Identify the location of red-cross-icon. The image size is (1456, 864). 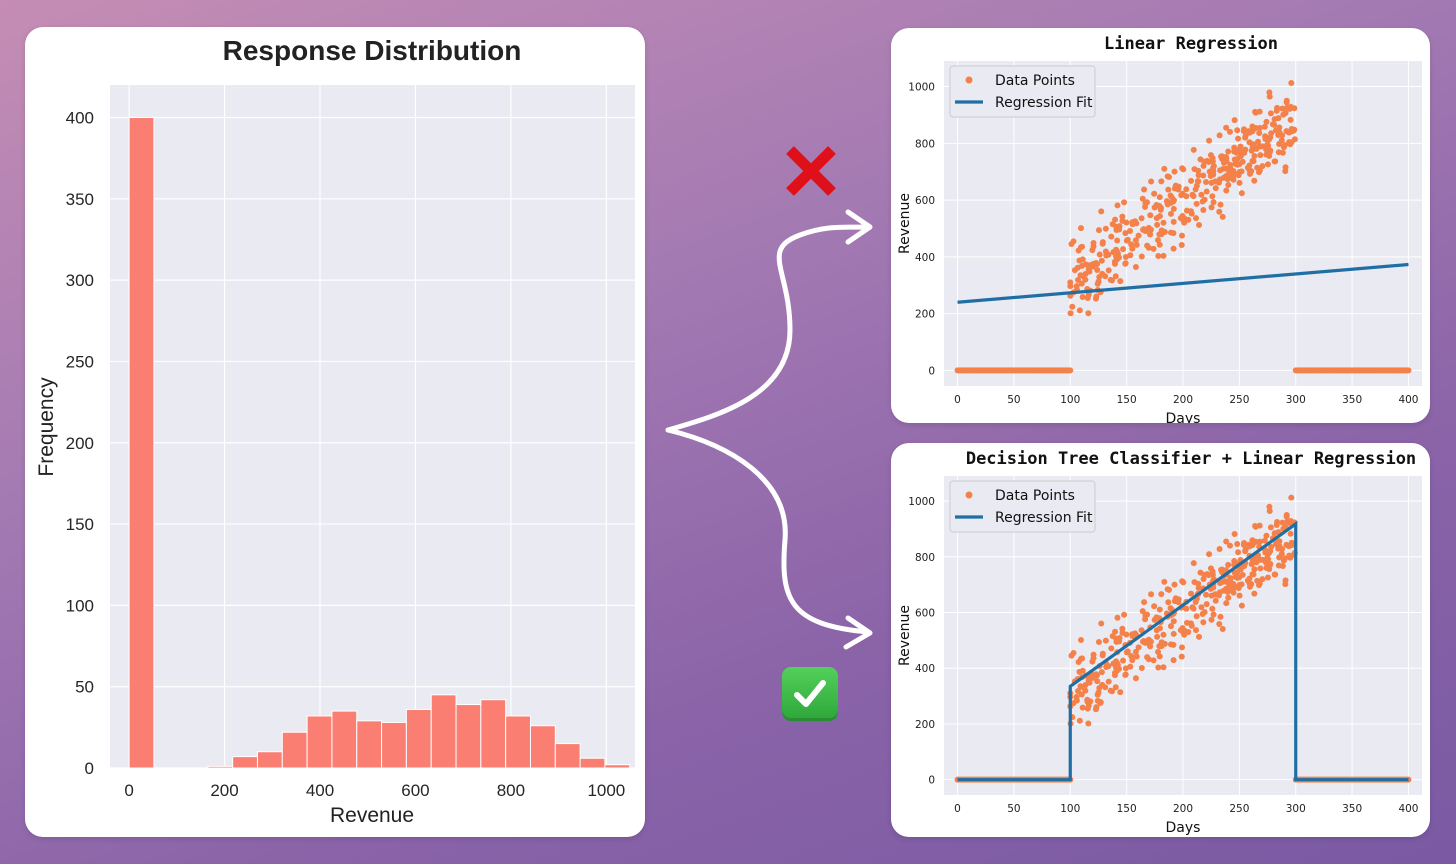
(811, 171).